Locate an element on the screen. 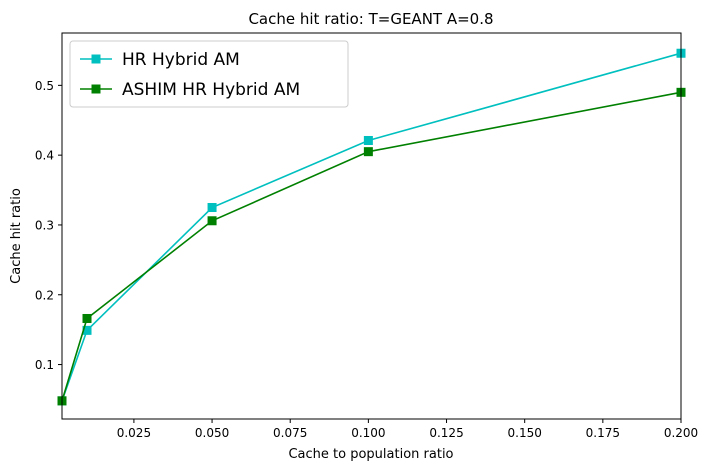 The width and height of the screenshot is (710, 470). y-tick-label: 0.4 is located at coordinates (44, 156).